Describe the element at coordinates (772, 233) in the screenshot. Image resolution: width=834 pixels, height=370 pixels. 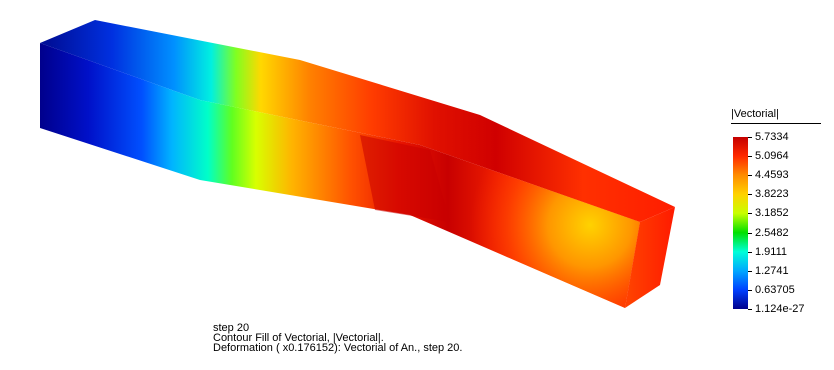
I see `legend-tick-label: 2.5482` at that location.